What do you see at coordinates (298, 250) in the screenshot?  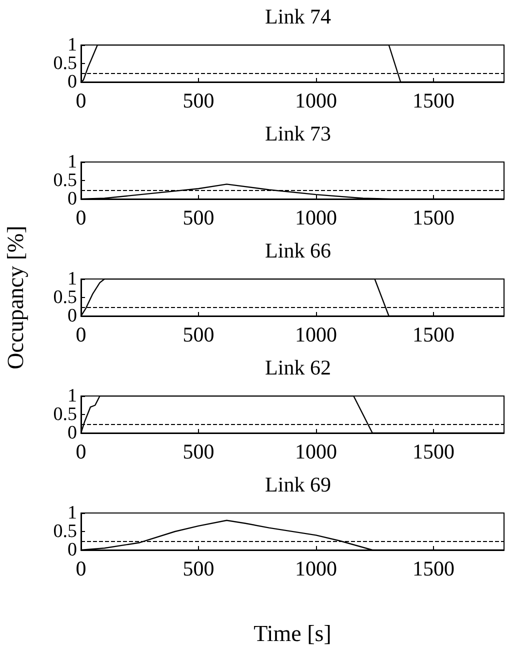 I see `chart-title: Link 66` at bounding box center [298, 250].